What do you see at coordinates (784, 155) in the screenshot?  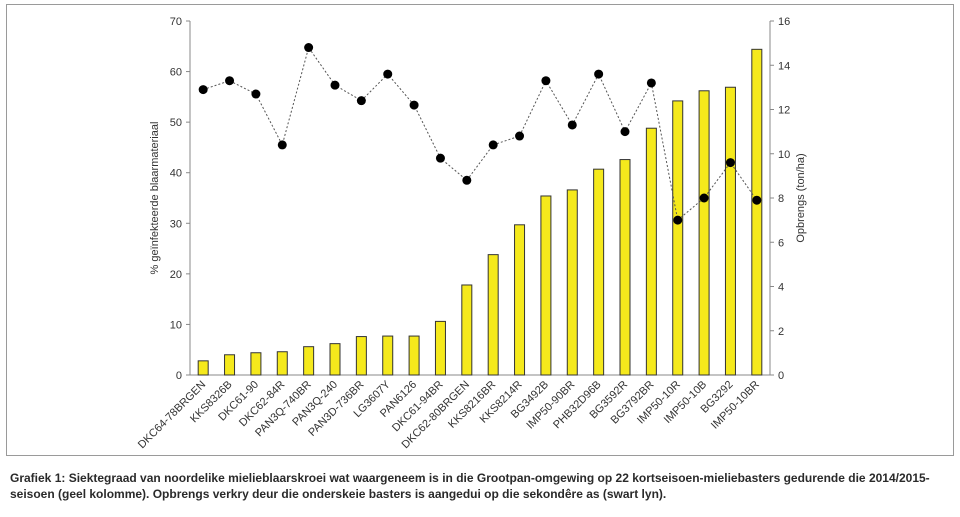 I see `y2-tick-label: 10` at bounding box center [784, 155].